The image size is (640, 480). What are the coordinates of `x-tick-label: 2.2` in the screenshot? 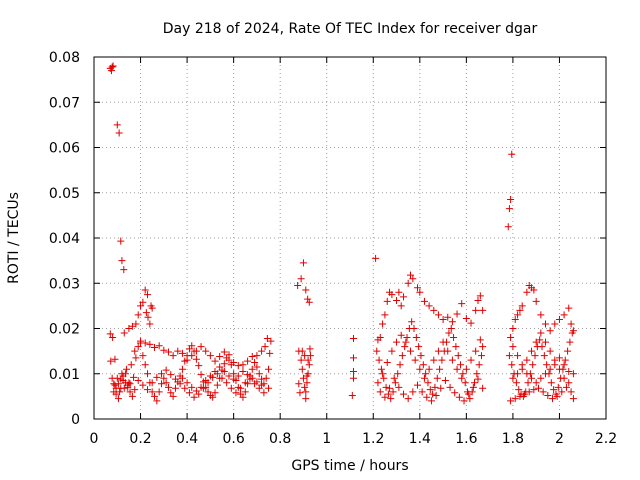 It's located at (606, 439).